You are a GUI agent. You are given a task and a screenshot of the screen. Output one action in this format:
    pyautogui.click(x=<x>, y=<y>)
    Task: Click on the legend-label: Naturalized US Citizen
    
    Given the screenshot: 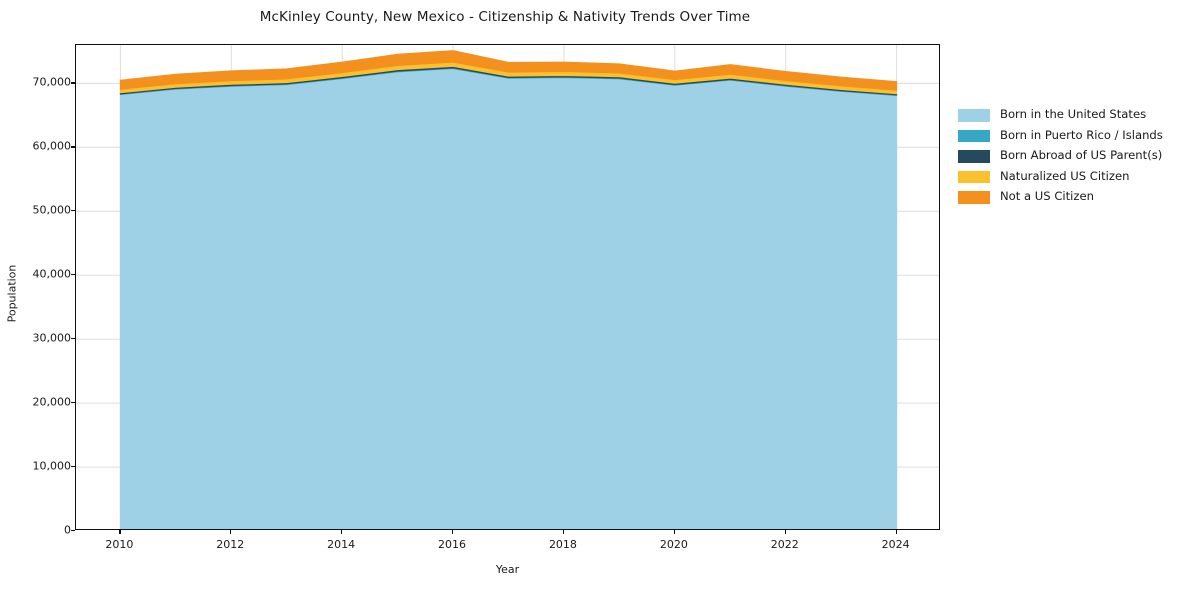 What is the action you would take?
    pyautogui.click(x=1065, y=175)
    